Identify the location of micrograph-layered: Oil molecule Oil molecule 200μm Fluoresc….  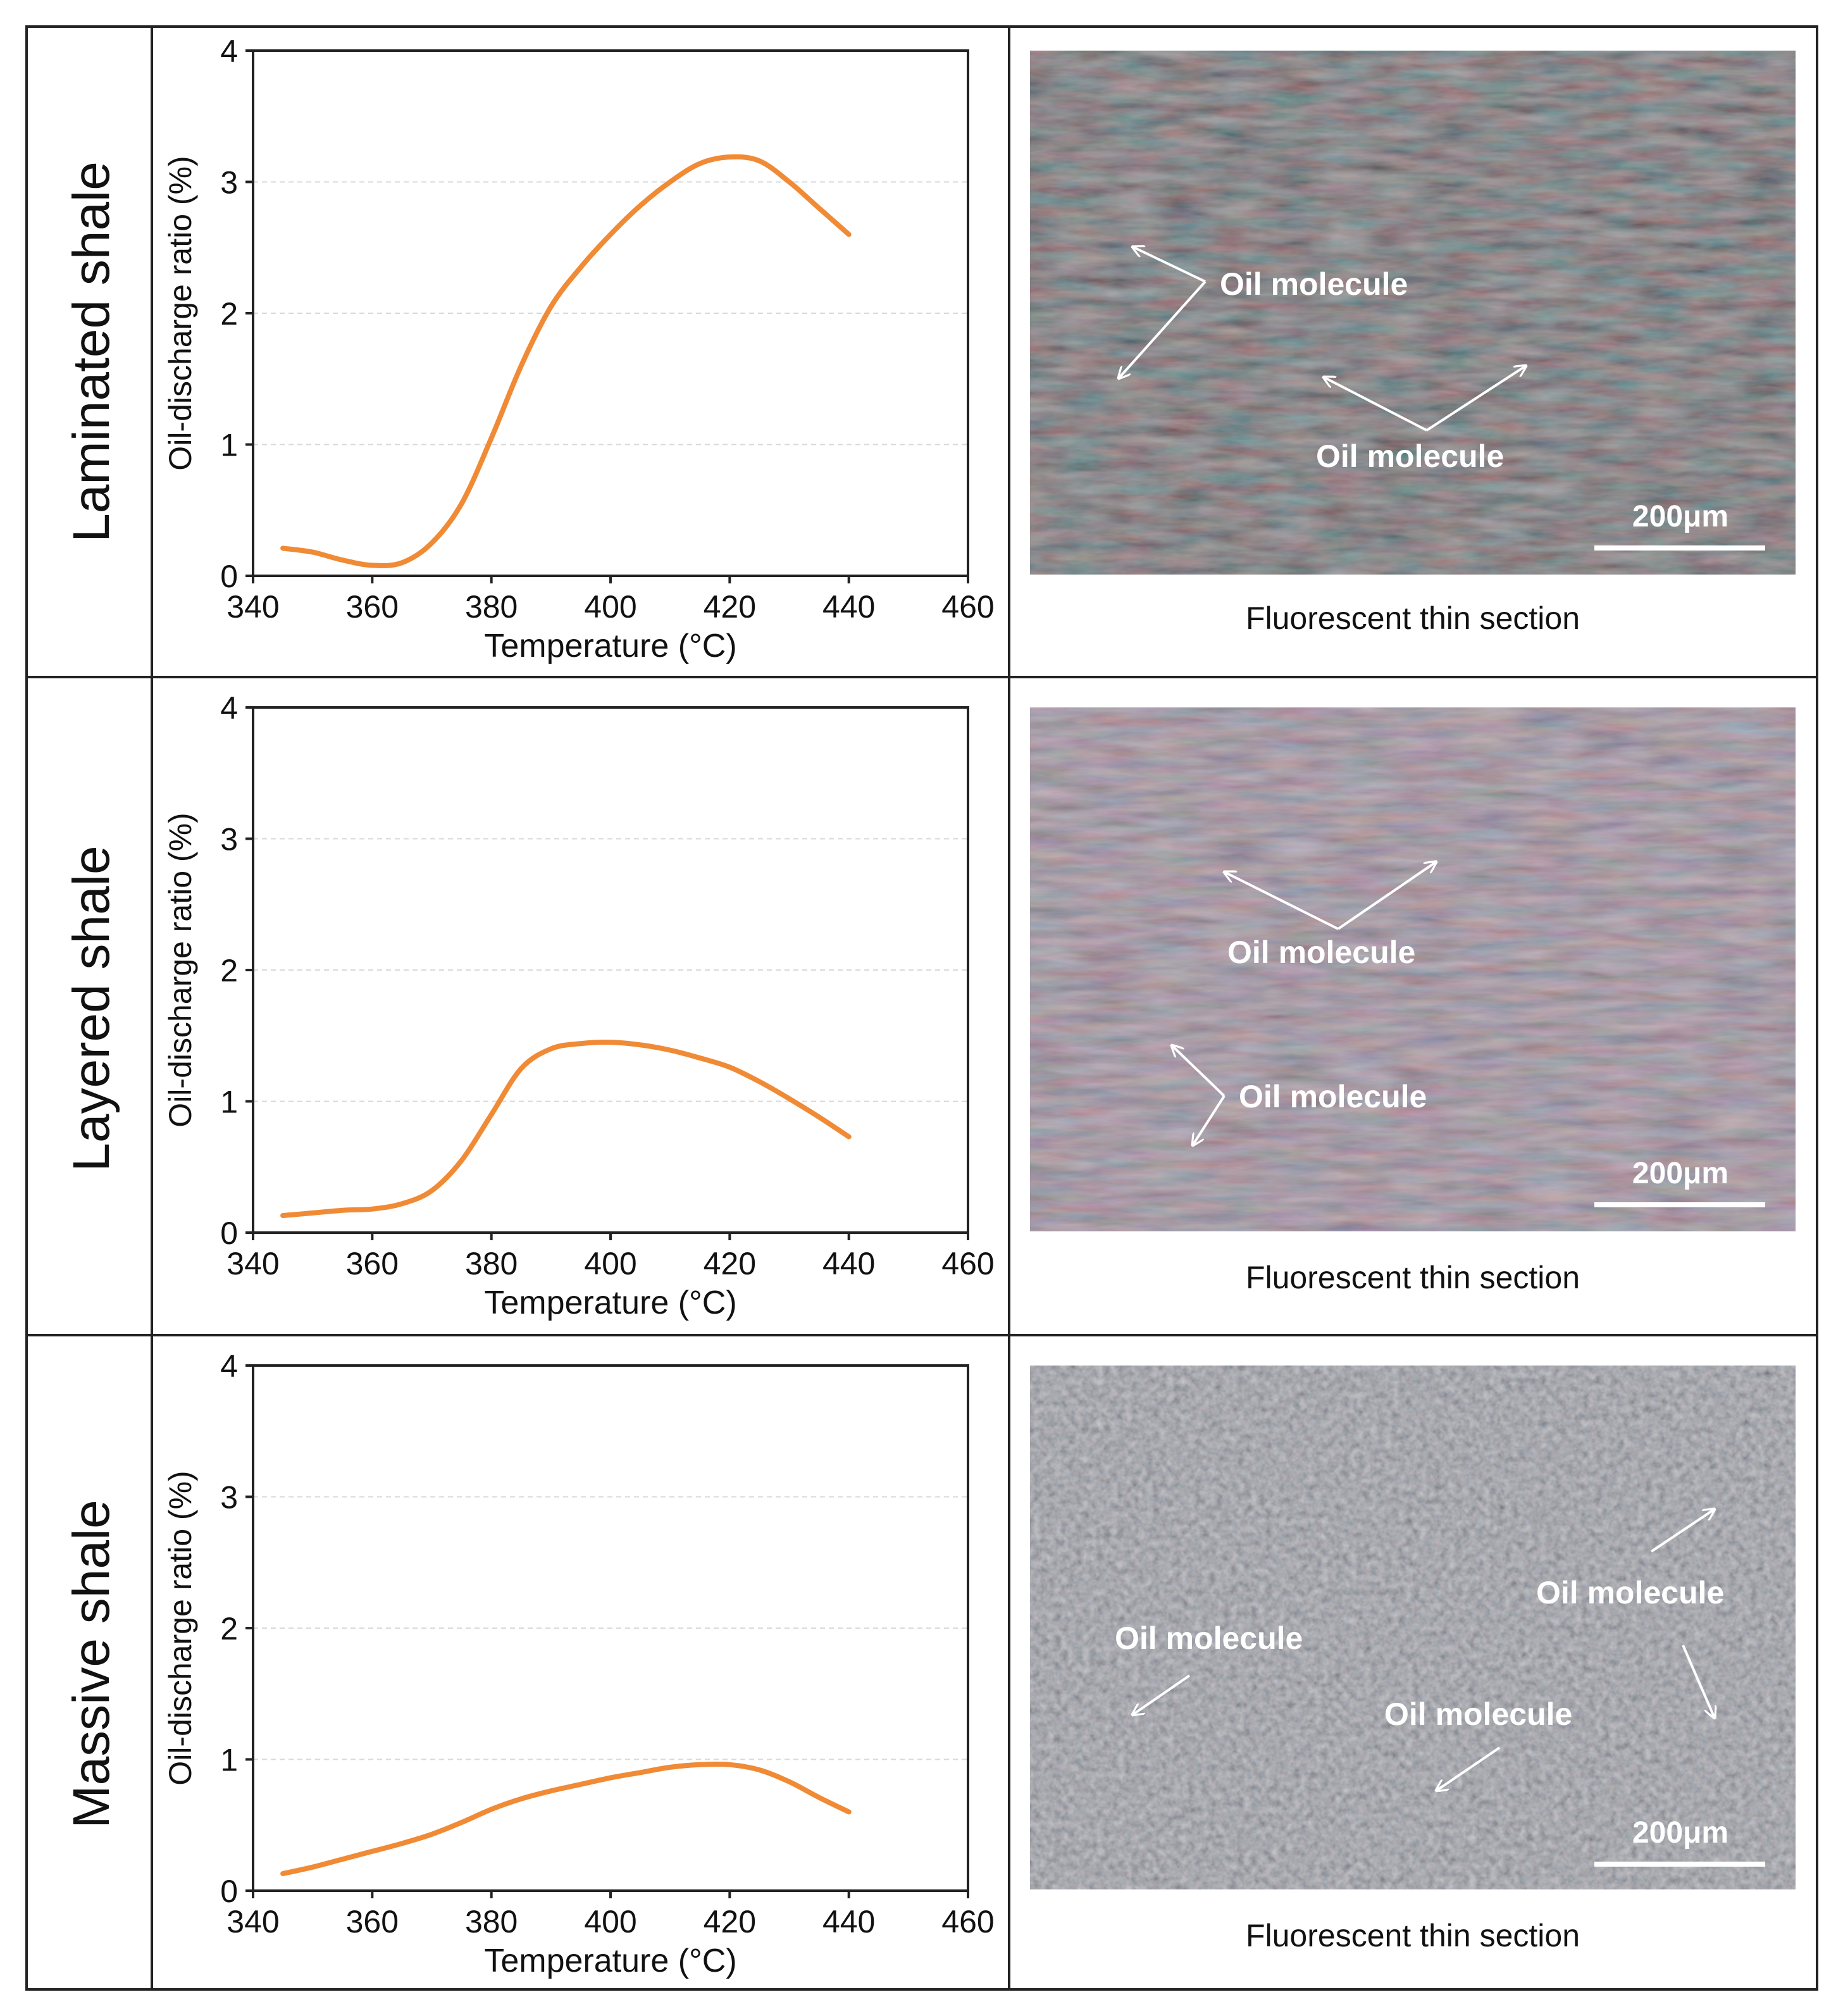
(1413, 1001).